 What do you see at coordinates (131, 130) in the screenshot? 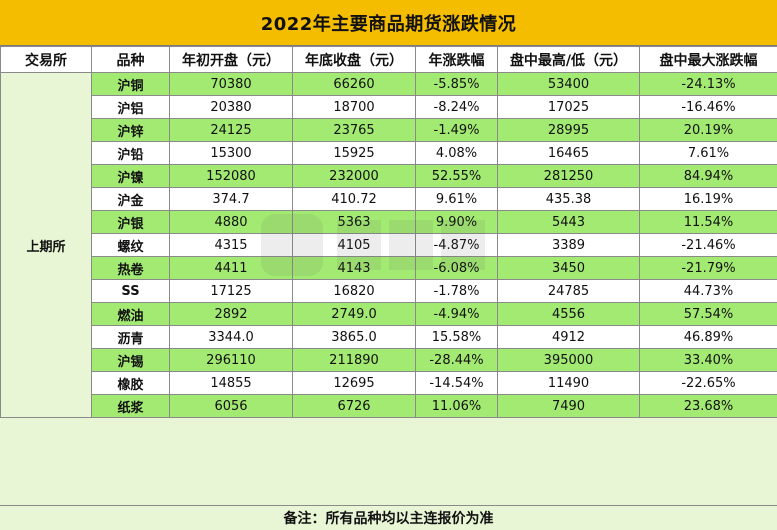
I see `product-cell: 沪锌` at bounding box center [131, 130].